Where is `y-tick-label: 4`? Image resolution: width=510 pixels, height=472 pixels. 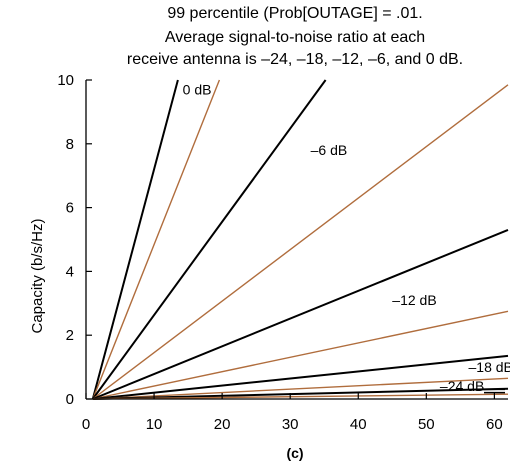 y-tick-label: 4 is located at coordinates (70, 271).